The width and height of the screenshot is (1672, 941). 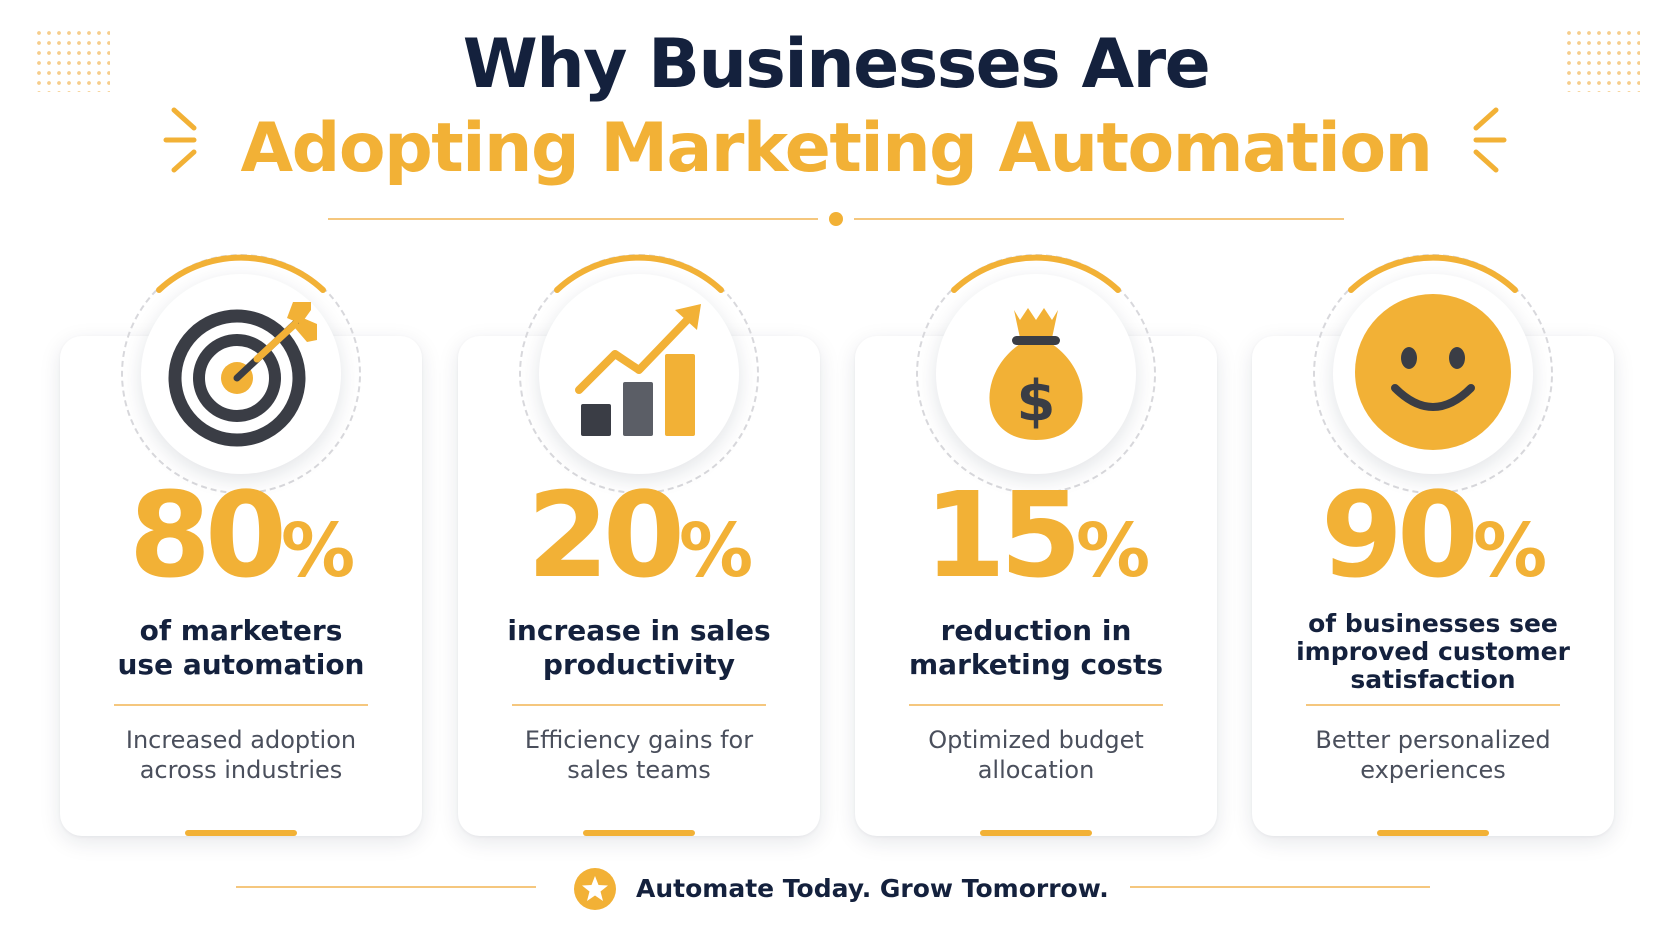 I want to click on growth-chart-icon, so click(x=638, y=370).